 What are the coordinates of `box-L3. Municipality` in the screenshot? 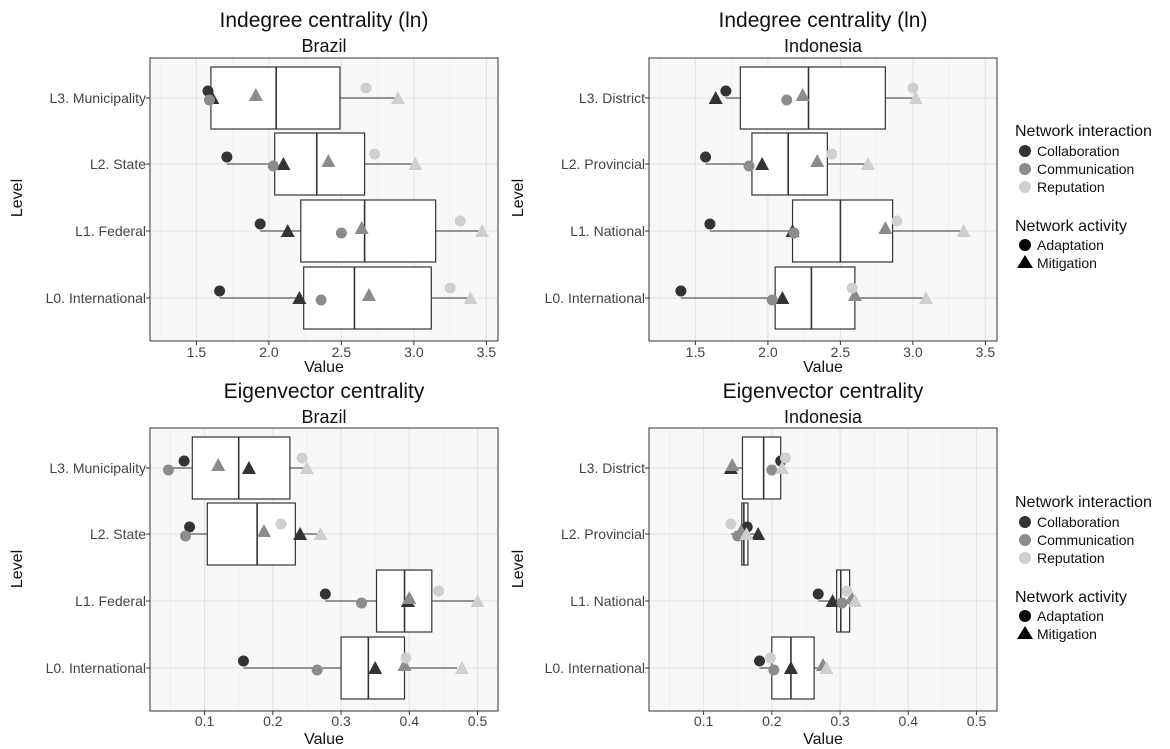 It's located at (241, 468).